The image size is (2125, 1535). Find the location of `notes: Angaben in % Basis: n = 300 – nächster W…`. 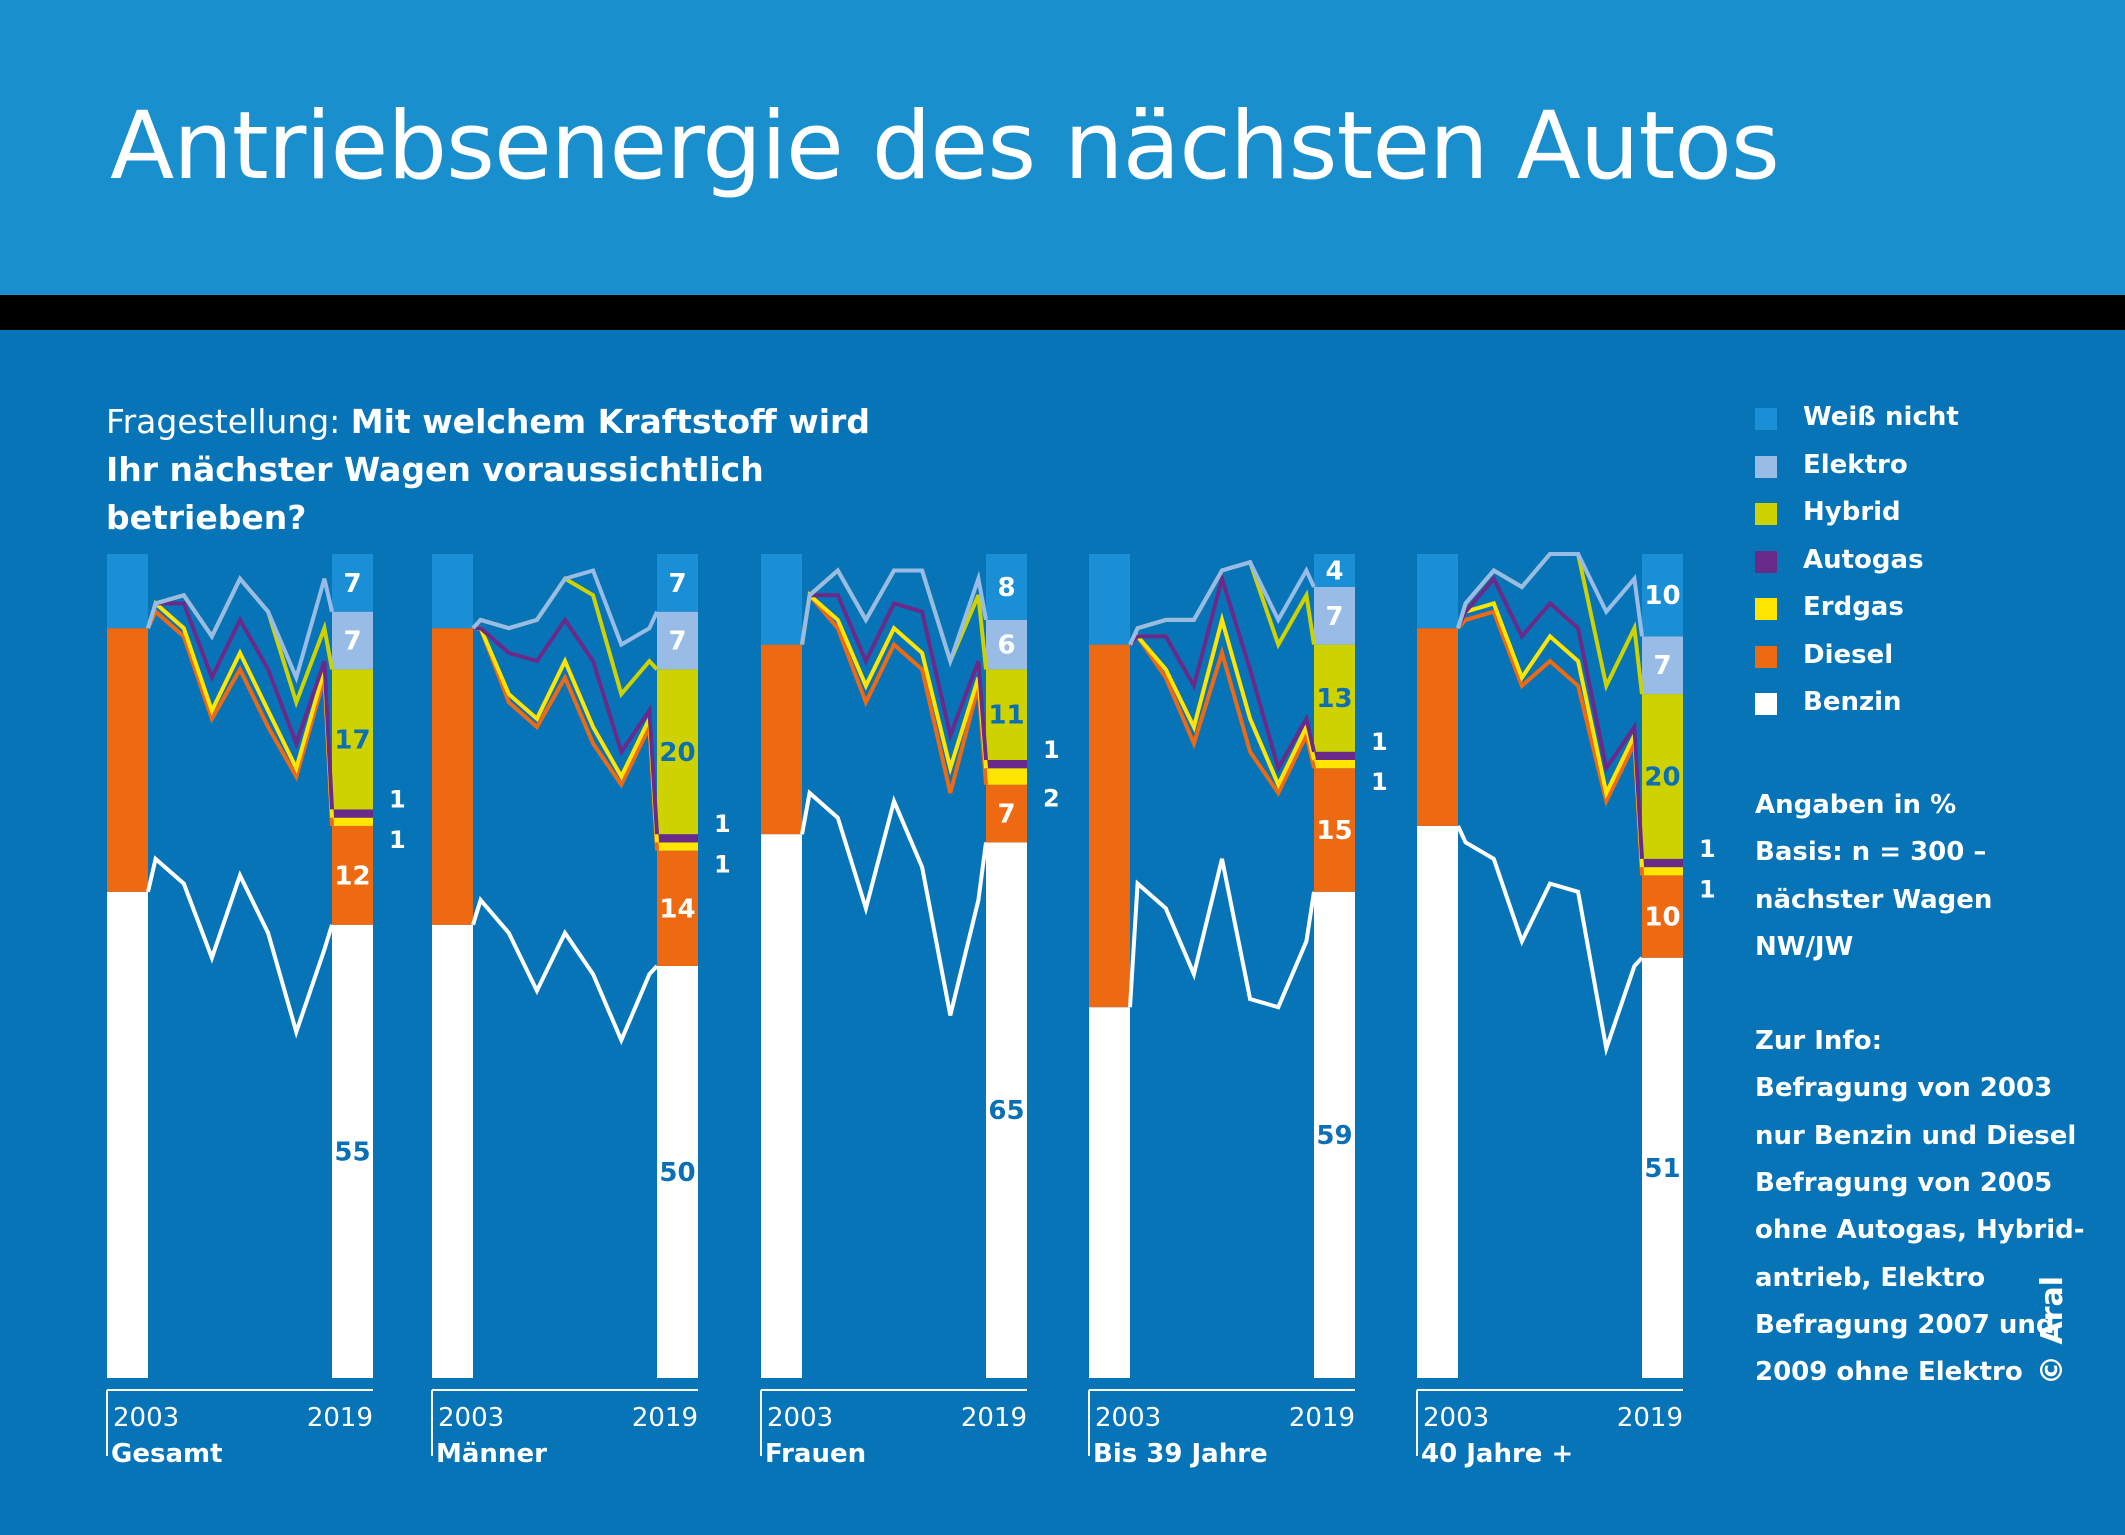

notes: Angaben in % Basis: n = 300 – nächster W… is located at coordinates (1920, 1089).